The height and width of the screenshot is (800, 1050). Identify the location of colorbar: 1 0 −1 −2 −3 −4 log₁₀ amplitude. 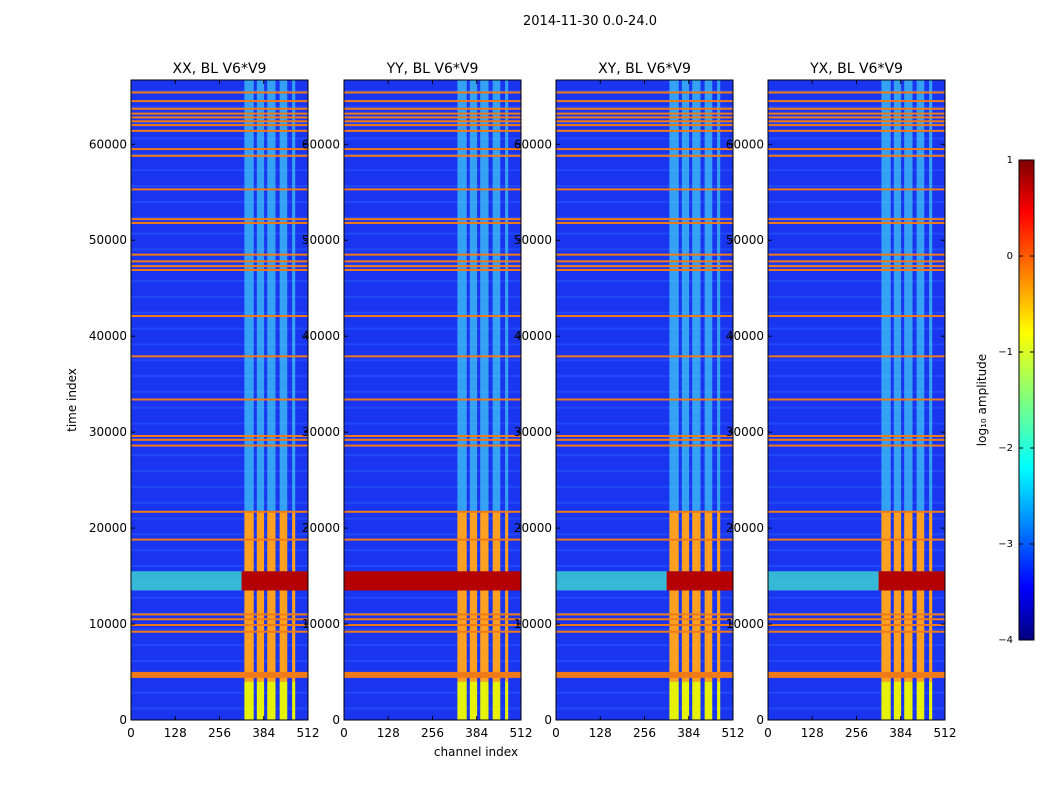
(1005, 400).